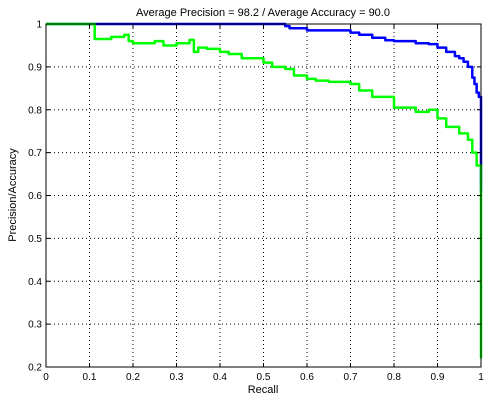  I want to click on y-tick-label: 0.7, so click(35, 153).